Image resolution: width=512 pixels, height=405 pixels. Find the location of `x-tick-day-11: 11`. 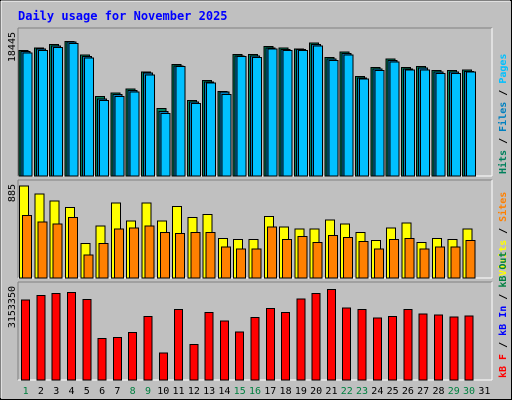

x-tick-day-11: 11 is located at coordinates (179, 391).